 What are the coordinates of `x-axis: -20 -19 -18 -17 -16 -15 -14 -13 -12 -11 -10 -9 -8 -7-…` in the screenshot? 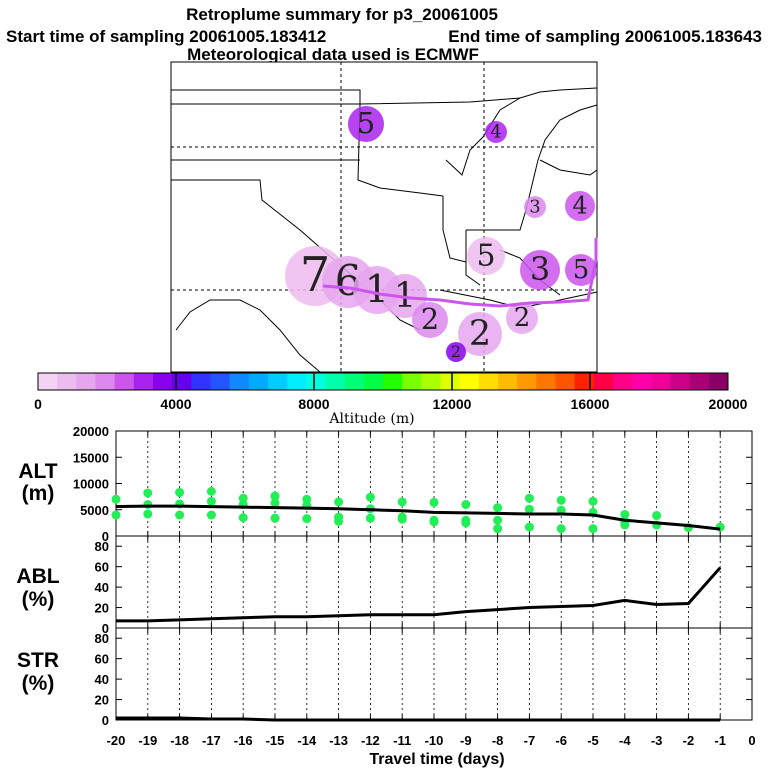 It's located at (431, 740).